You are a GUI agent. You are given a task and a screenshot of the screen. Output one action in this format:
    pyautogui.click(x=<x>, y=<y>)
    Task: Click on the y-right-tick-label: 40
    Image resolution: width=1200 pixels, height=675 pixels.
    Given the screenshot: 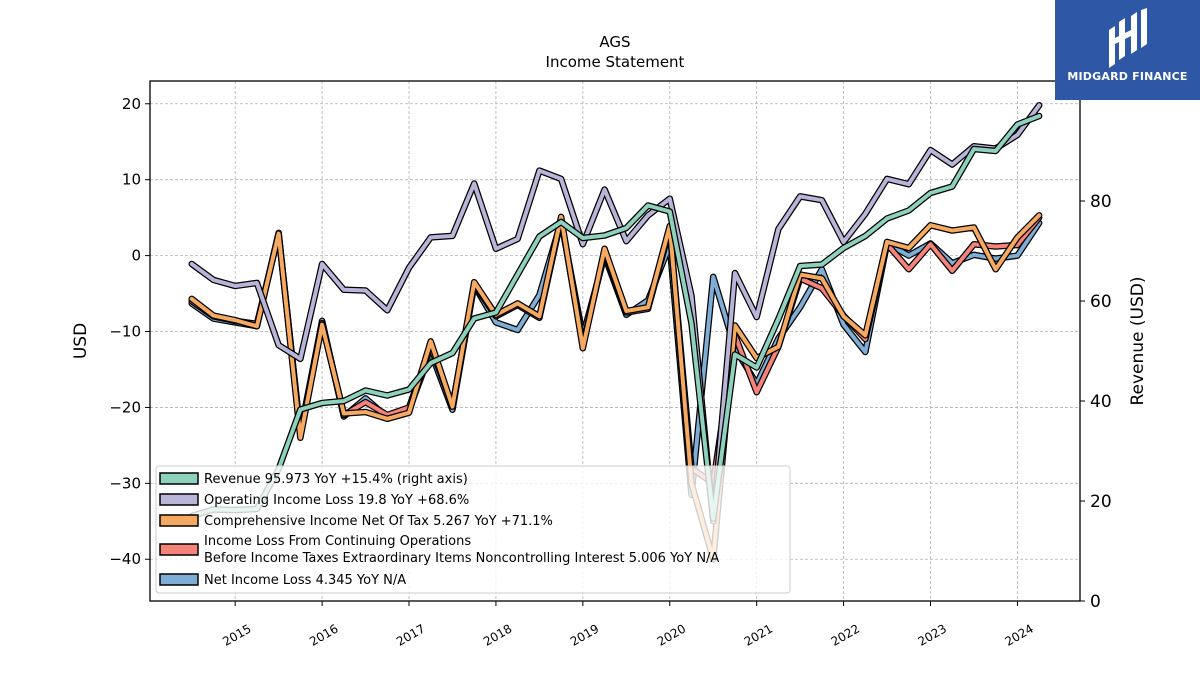 What is the action you would take?
    pyautogui.click(x=1101, y=402)
    